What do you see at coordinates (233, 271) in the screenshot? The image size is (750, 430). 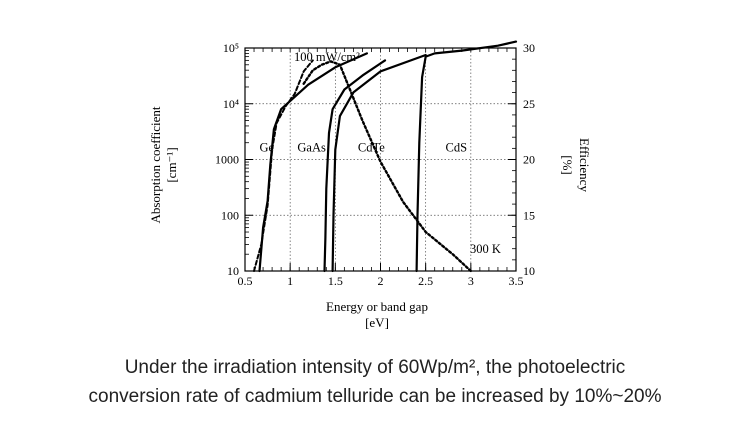 I see `y-left-tick-label: 10` at bounding box center [233, 271].